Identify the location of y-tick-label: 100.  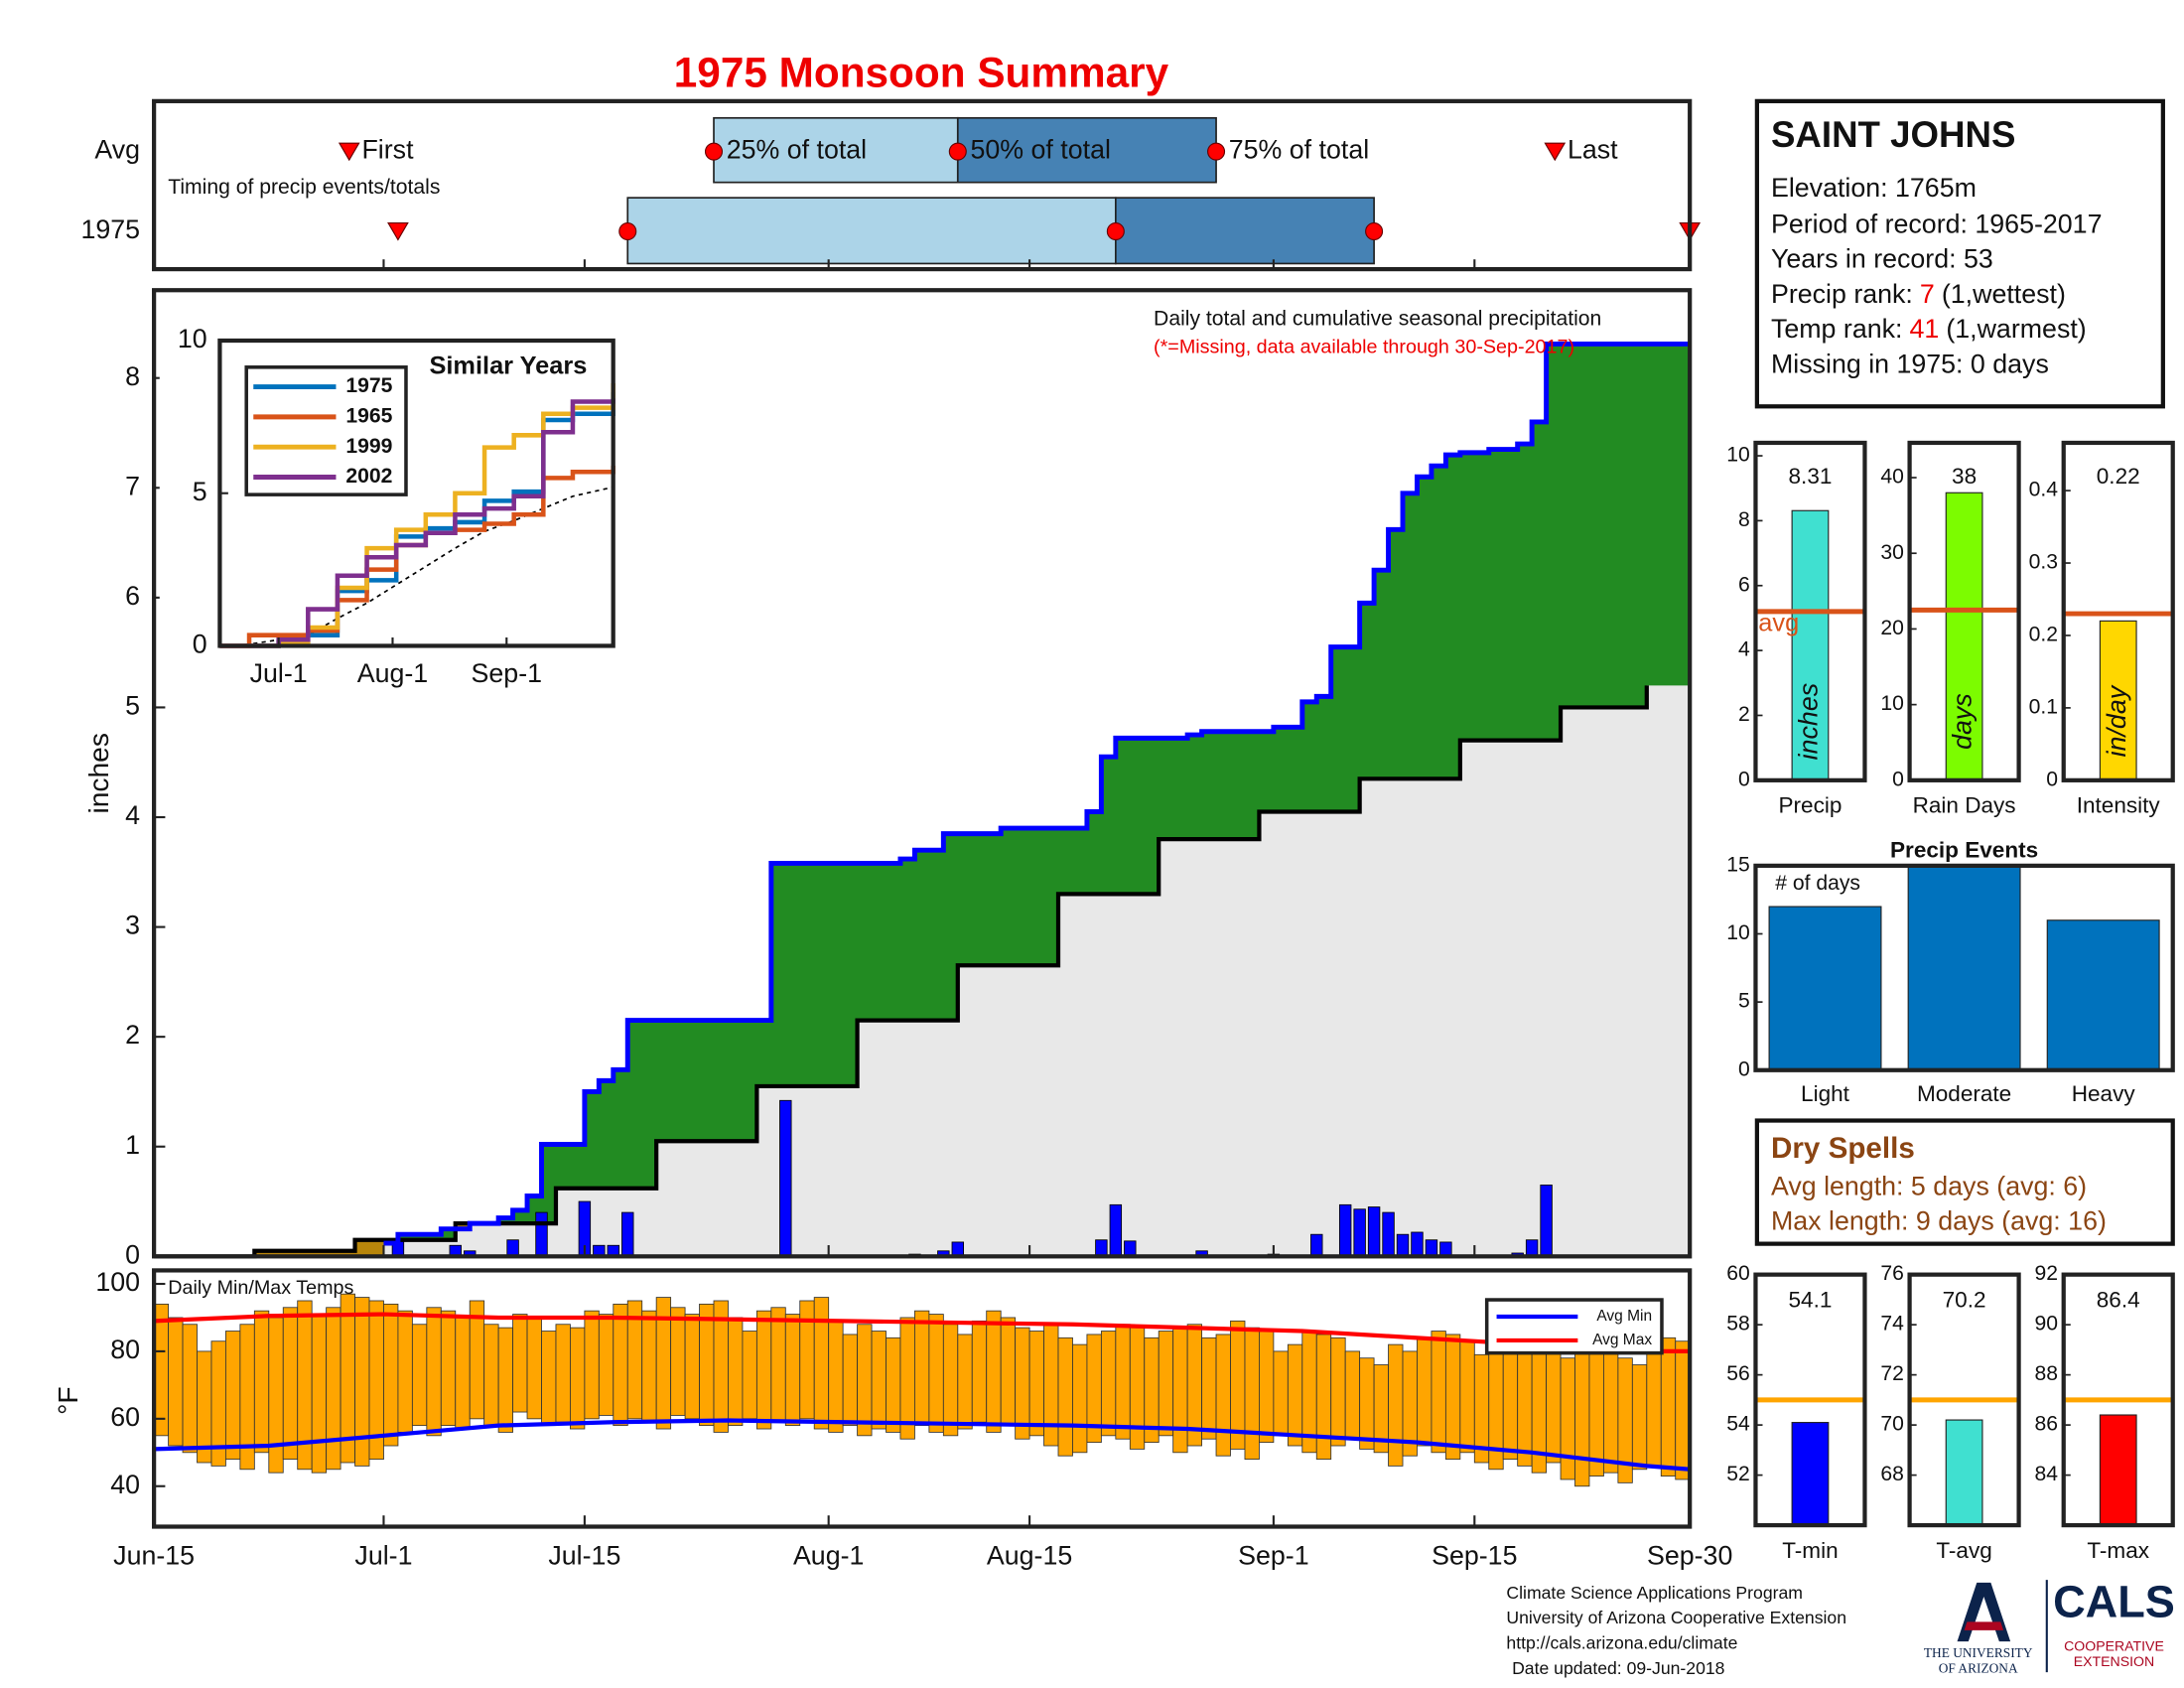
(117, 1282).